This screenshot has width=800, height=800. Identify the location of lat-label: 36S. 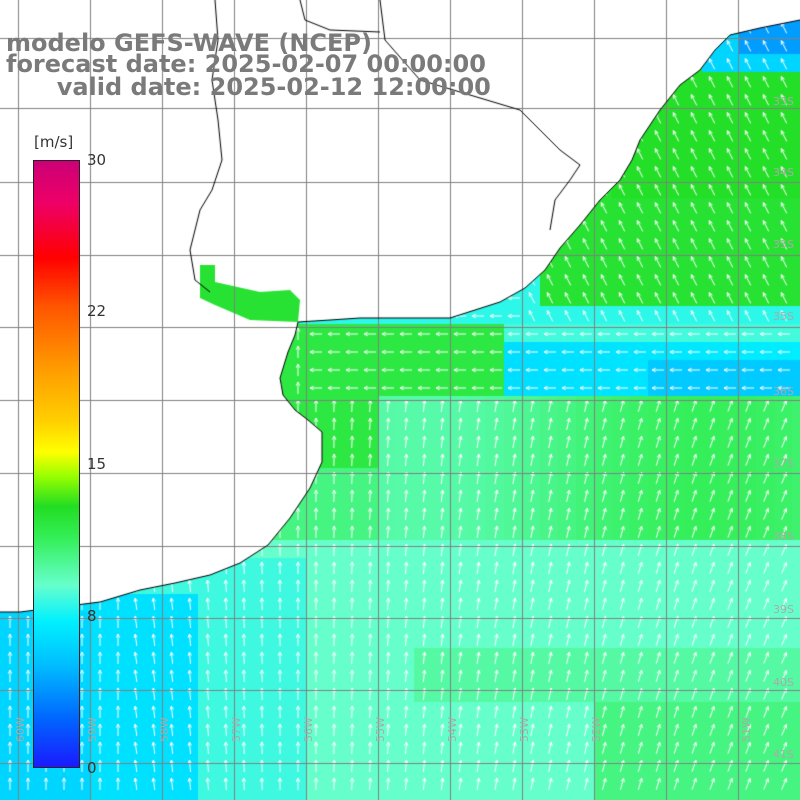
(783, 391).